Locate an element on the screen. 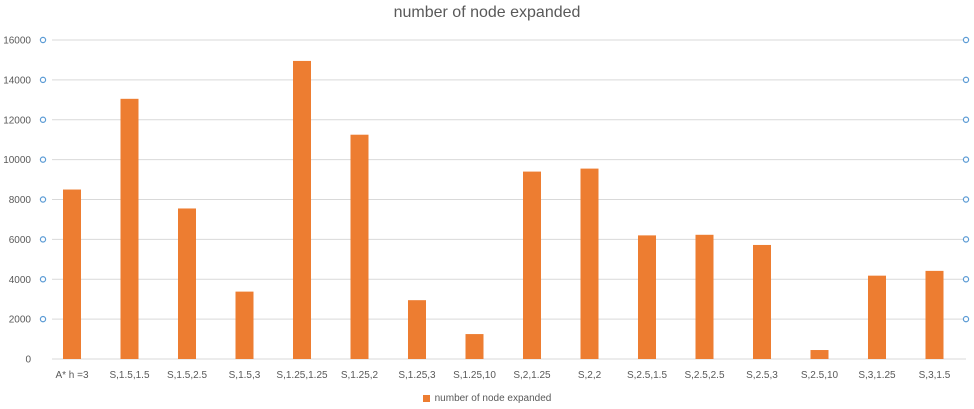 This screenshot has height=409, width=974. x-tick-label: S,2,1.25 is located at coordinates (532, 375).